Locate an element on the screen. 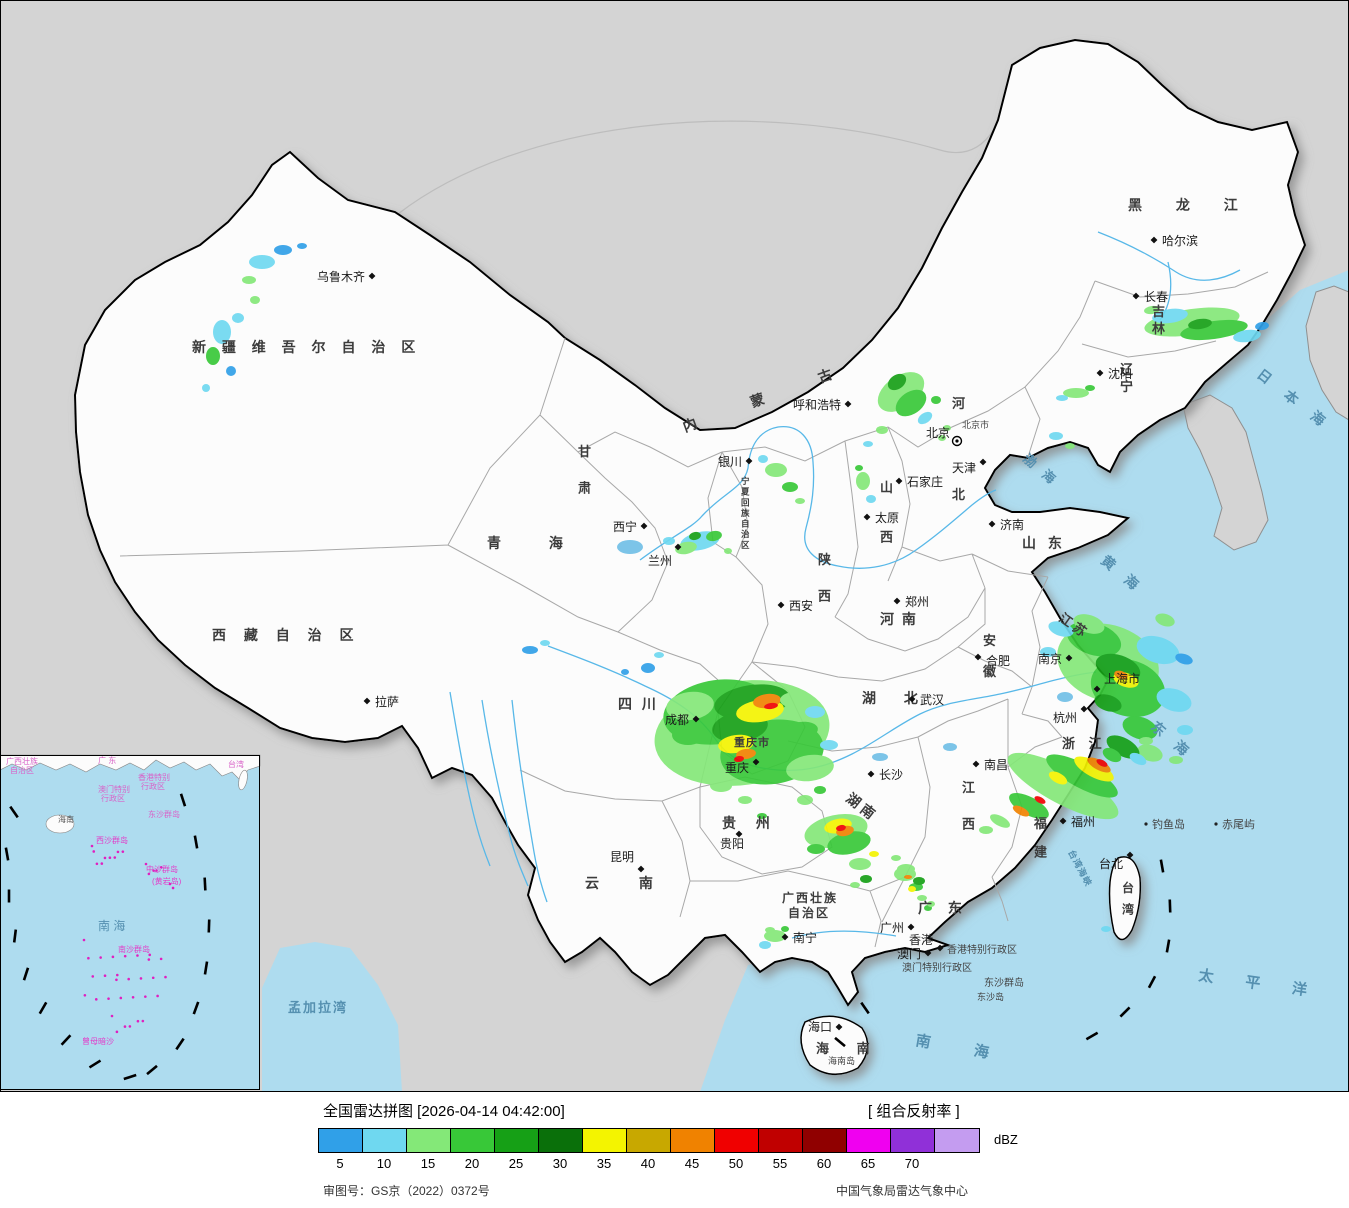 The image size is (1349, 1208). province-label-char: 江 is located at coordinates (968, 787).